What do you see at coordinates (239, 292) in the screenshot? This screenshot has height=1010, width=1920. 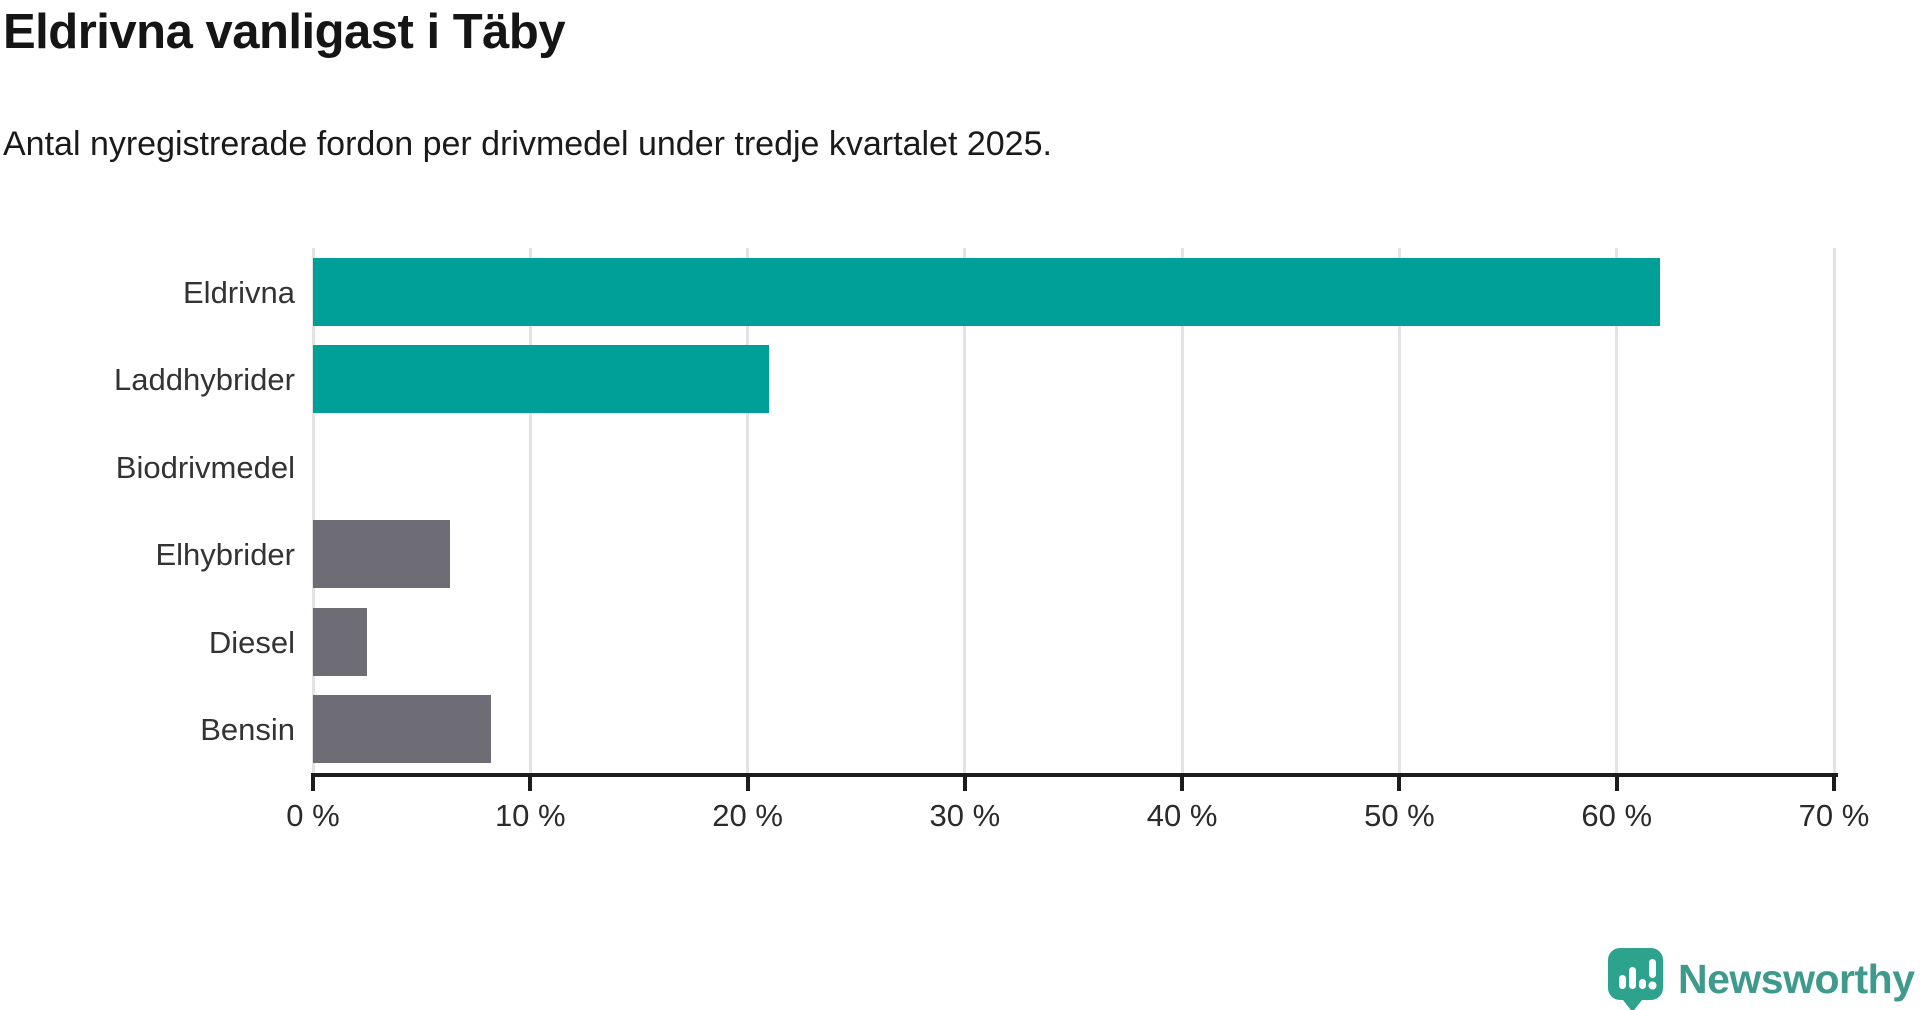 I see `category-label-eldrivna: Eldrivna` at bounding box center [239, 292].